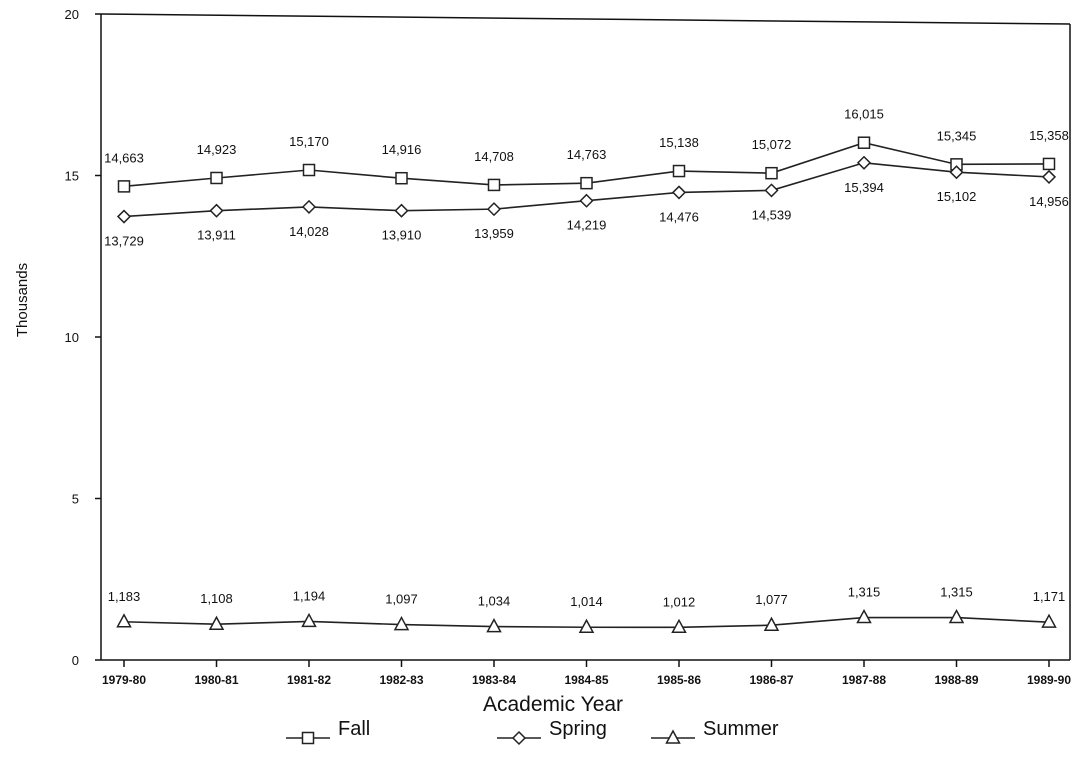  Describe the element at coordinates (309, 141) in the screenshot. I see `data-label-fall: 15,170` at that location.